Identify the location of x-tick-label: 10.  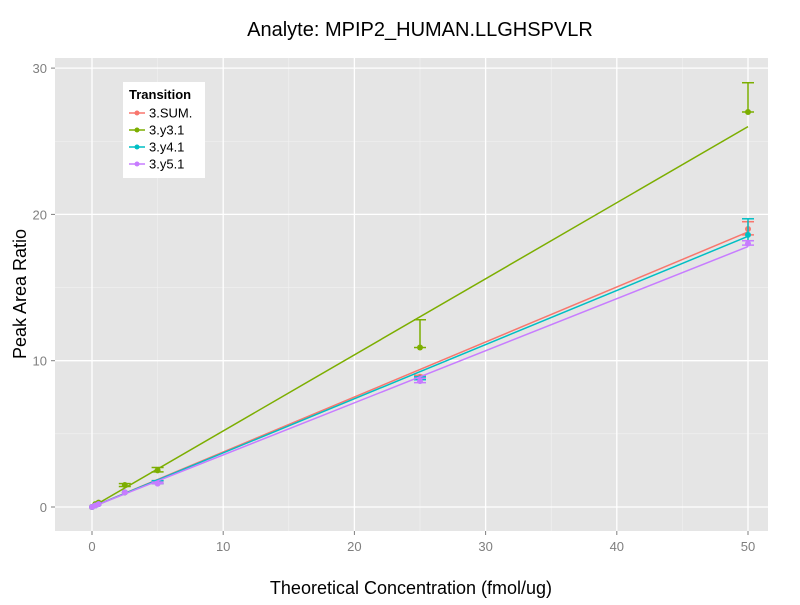
(223, 546).